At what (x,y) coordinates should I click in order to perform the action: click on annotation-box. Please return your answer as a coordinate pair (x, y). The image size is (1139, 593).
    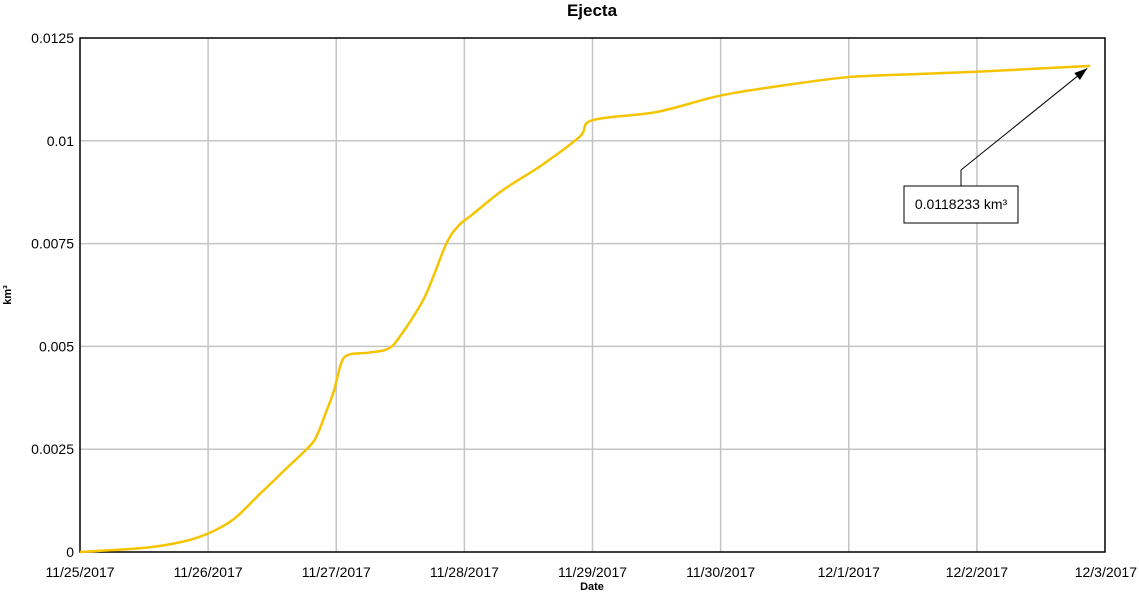
    Looking at the image, I should click on (961, 204).